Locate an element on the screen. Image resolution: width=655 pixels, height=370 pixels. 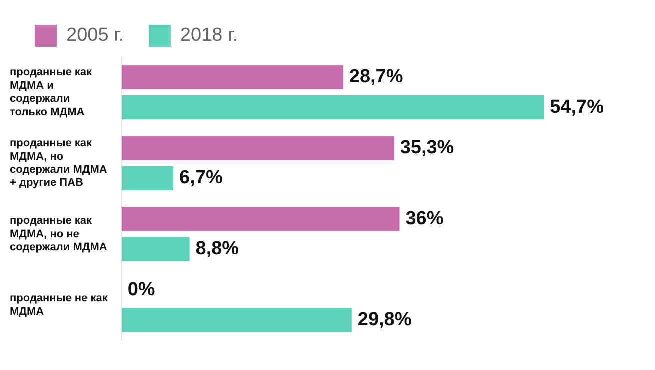
data-label: 54,7% is located at coordinates (577, 107).